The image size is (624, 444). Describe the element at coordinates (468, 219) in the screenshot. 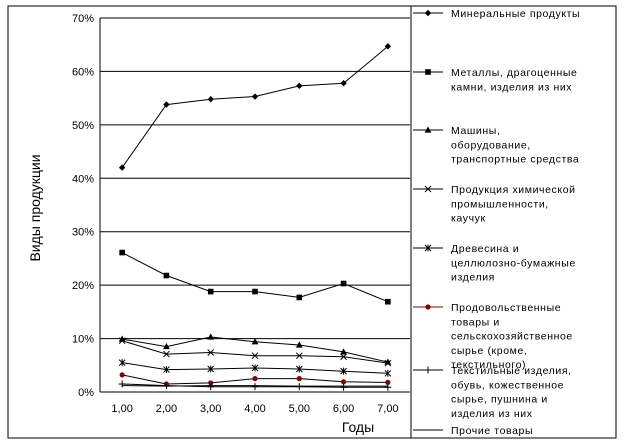

I see `legend-label: каучук` at that location.